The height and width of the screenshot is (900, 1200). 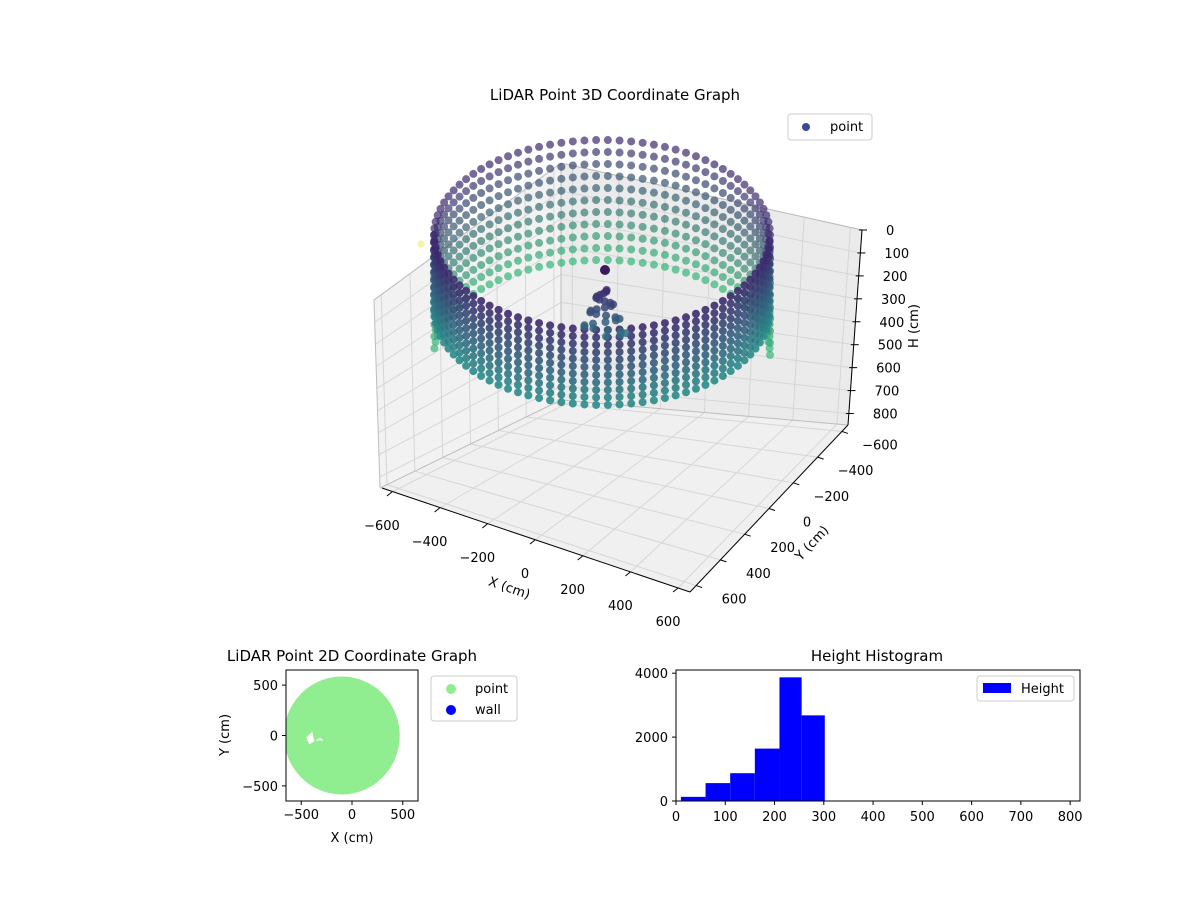 What do you see at coordinates (595, 272) in the screenshot?
I see `points-3d` at bounding box center [595, 272].